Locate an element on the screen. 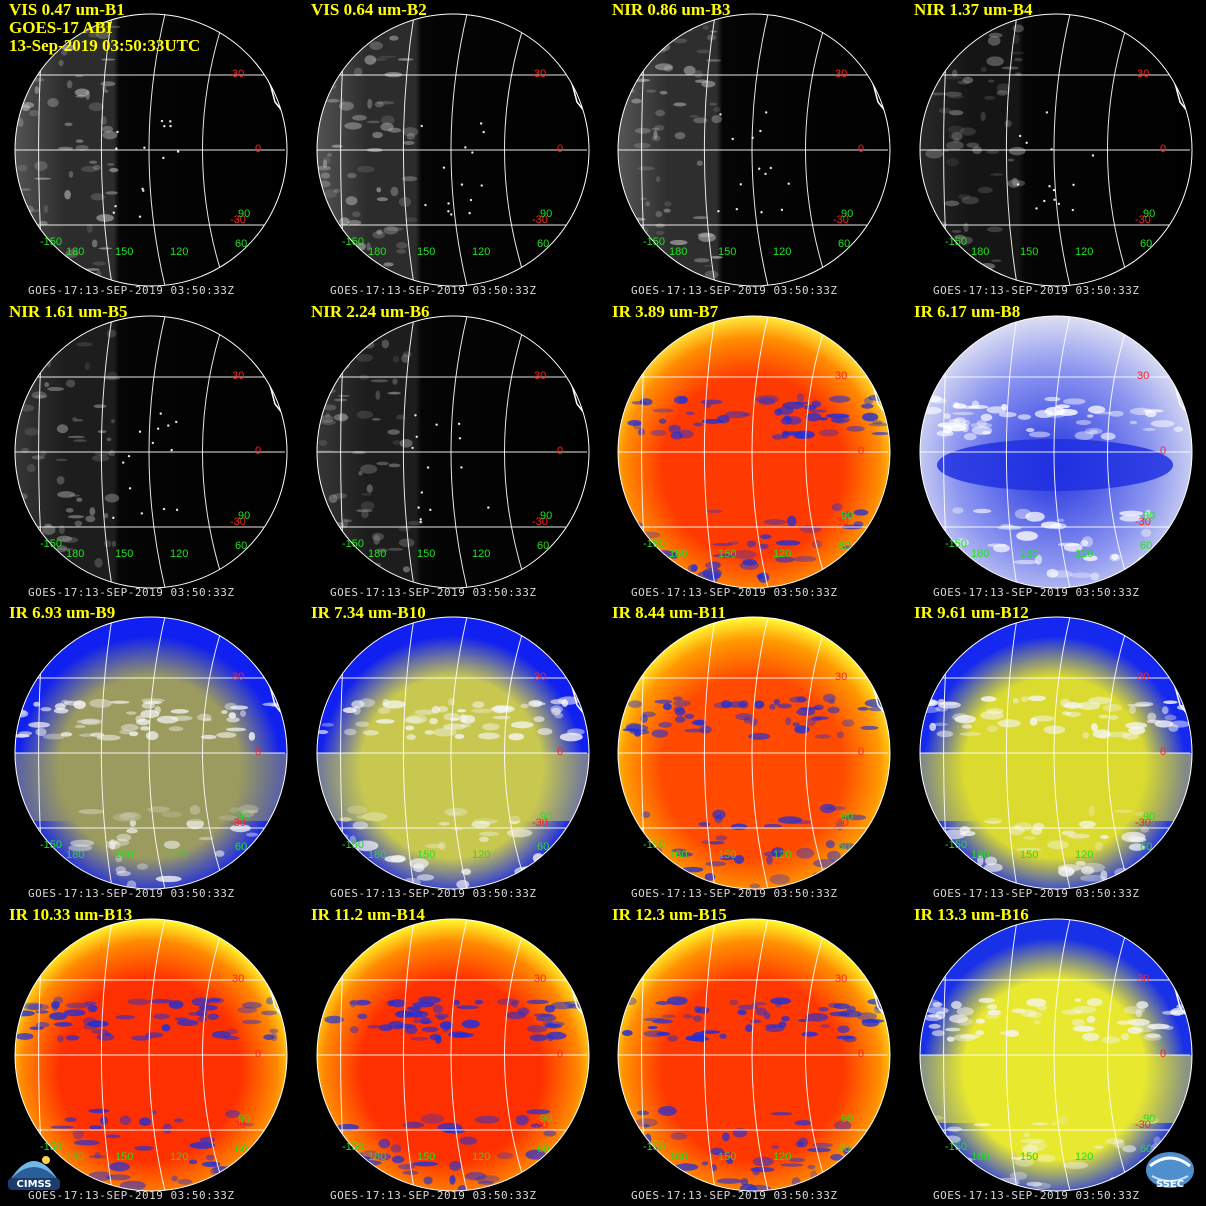  band-title: IR 8.44 um-B11 is located at coordinates (669, 613).